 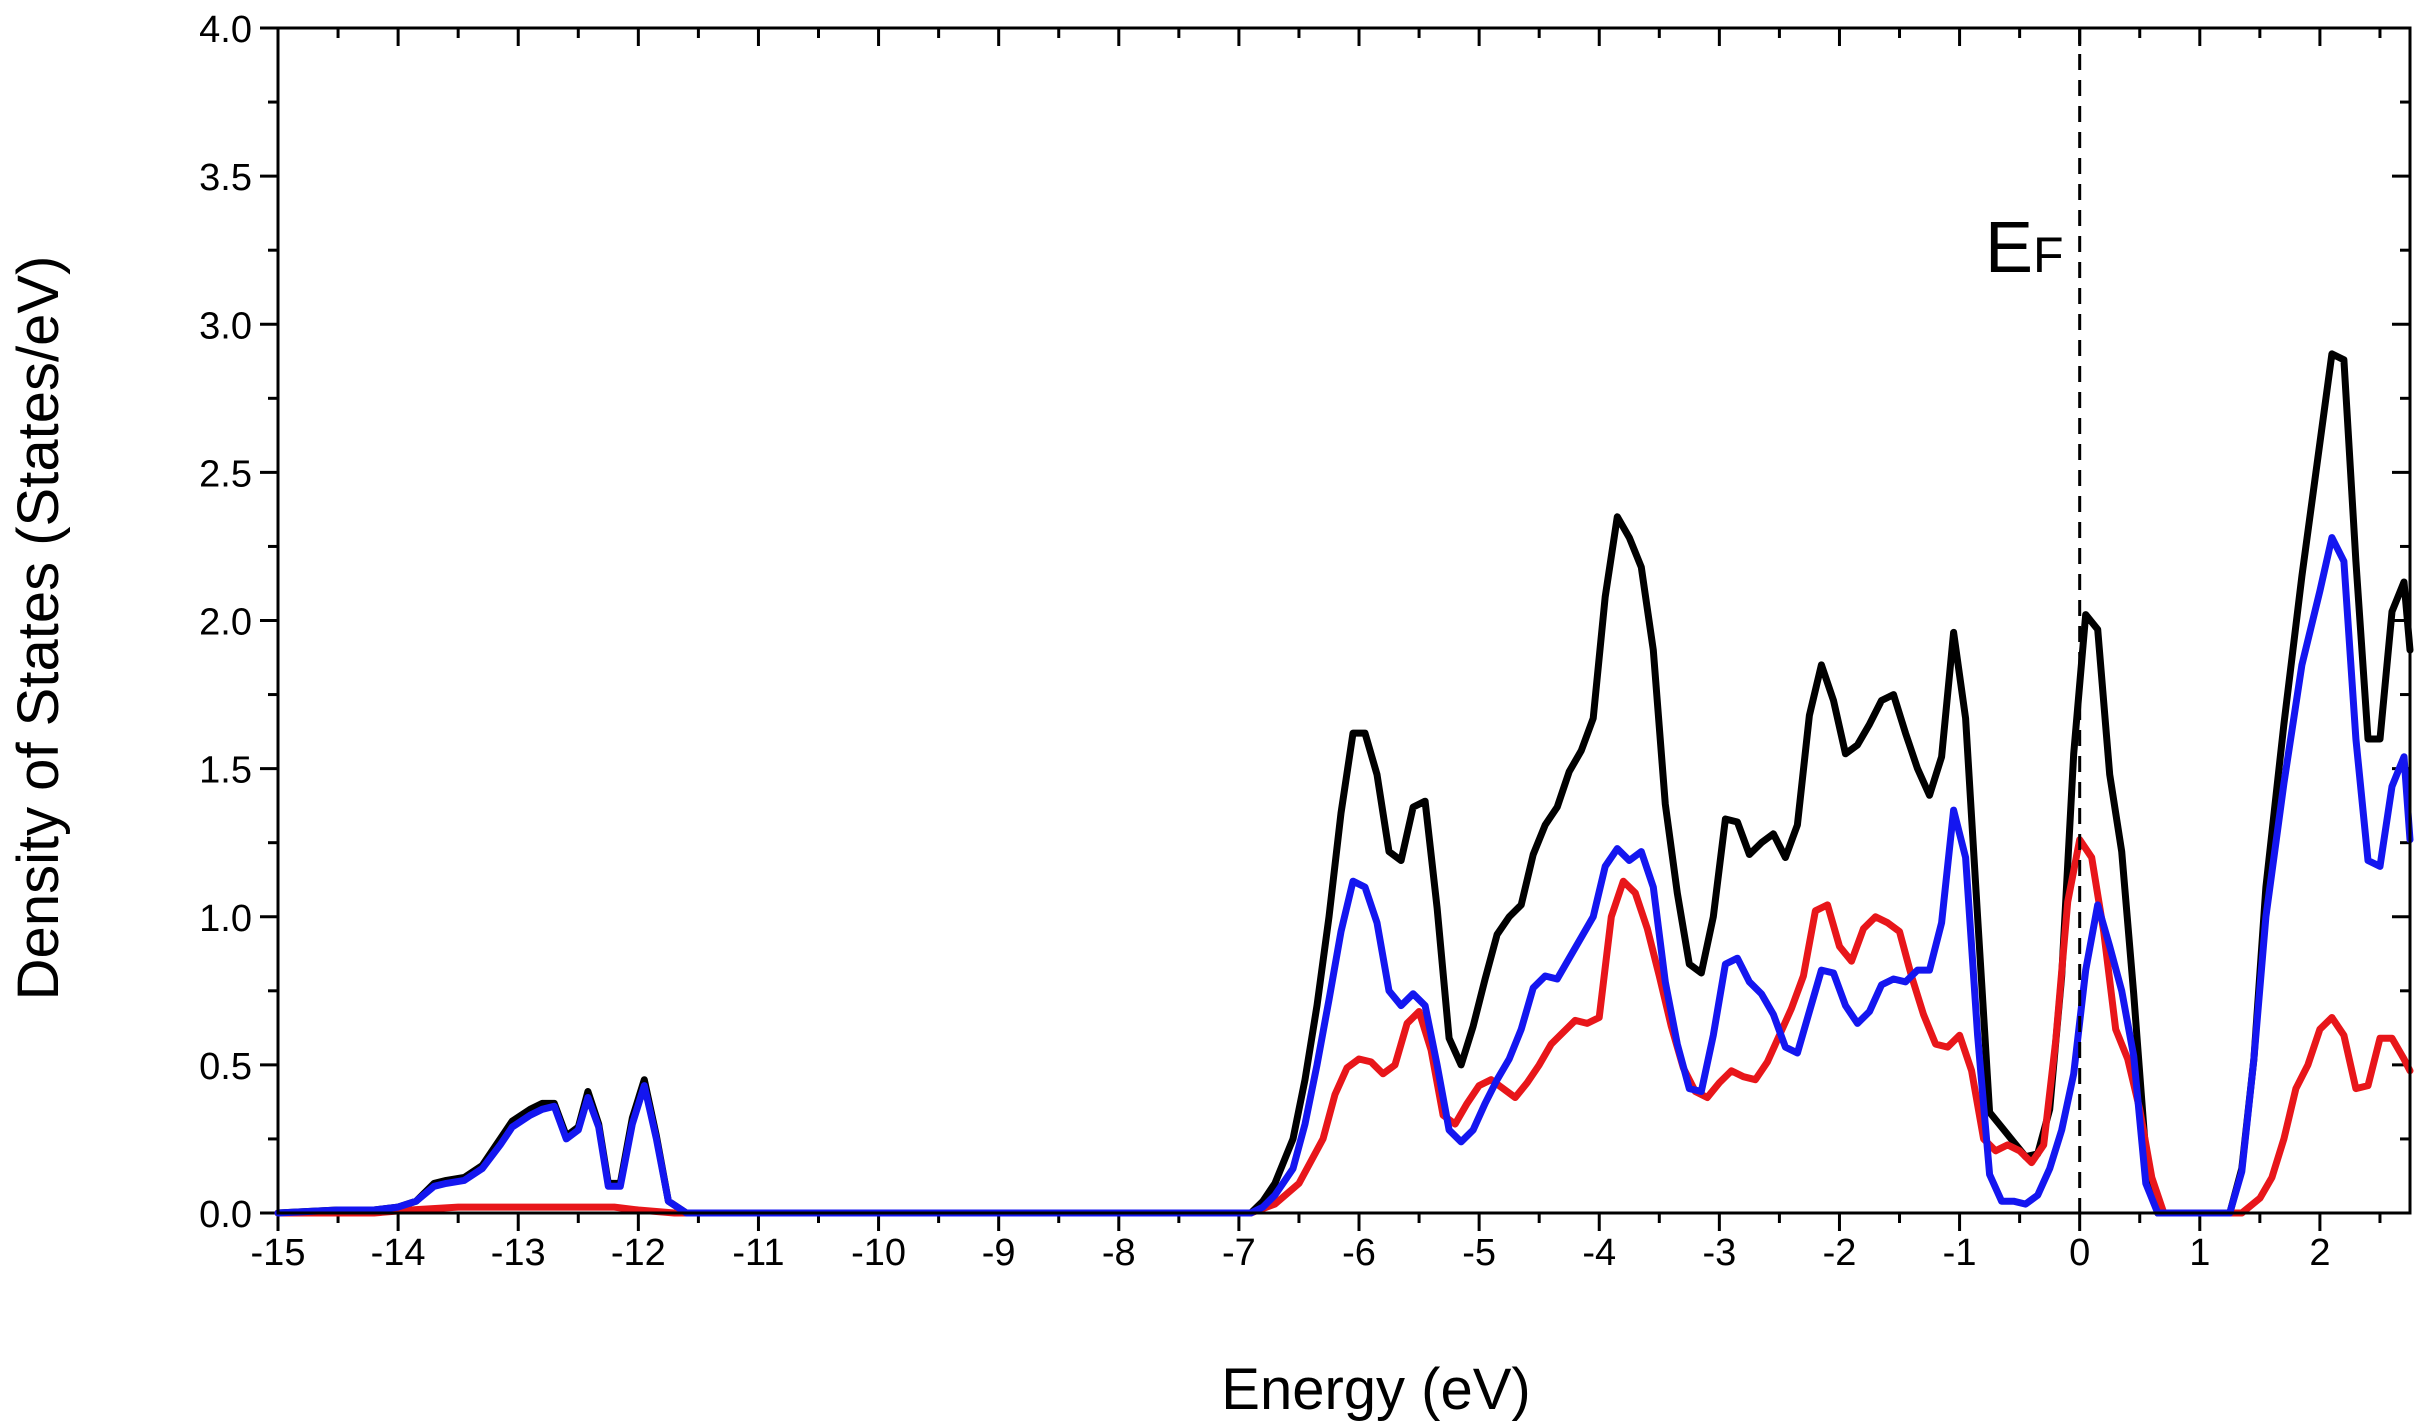 What do you see at coordinates (2079, 1253) in the screenshot?
I see `x-tick-label: 0` at bounding box center [2079, 1253].